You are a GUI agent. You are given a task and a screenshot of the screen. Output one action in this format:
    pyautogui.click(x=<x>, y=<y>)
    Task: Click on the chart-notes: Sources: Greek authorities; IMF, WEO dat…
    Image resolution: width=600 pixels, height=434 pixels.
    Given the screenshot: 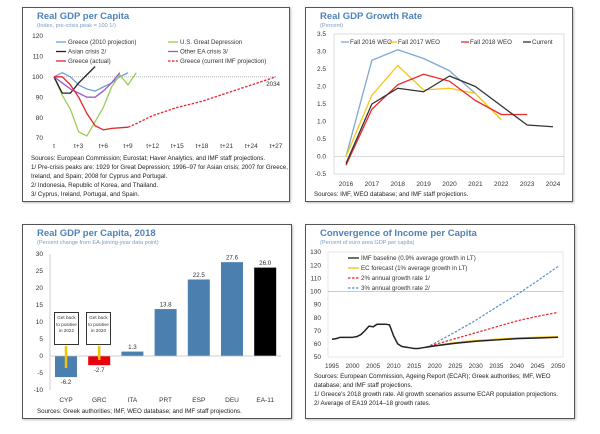 What is the action you would take?
    pyautogui.click(x=167, y=412)
    